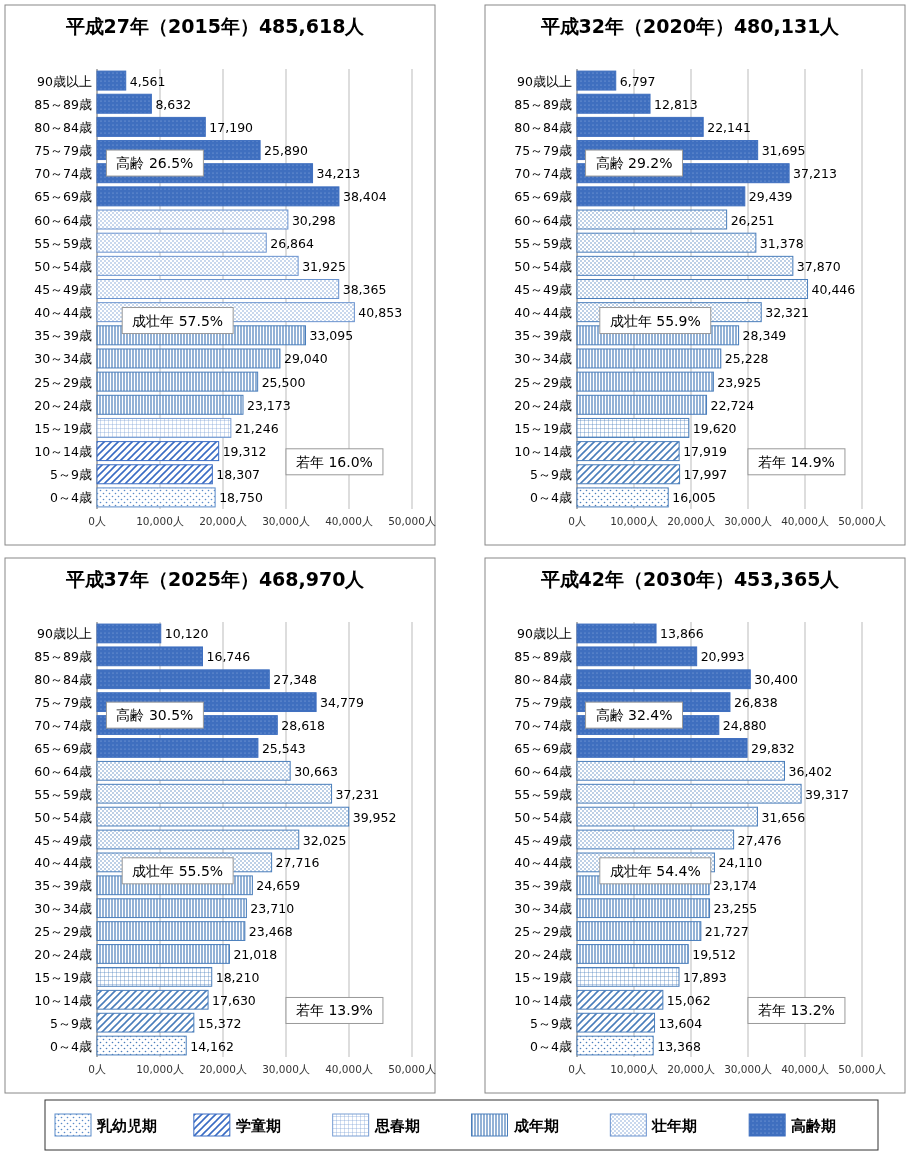 The image size is (907, 1156). What do you see at coordinates (313, 220) in the screenshot?
I see `data-label: 30,298` at bounding box center [313, 220].